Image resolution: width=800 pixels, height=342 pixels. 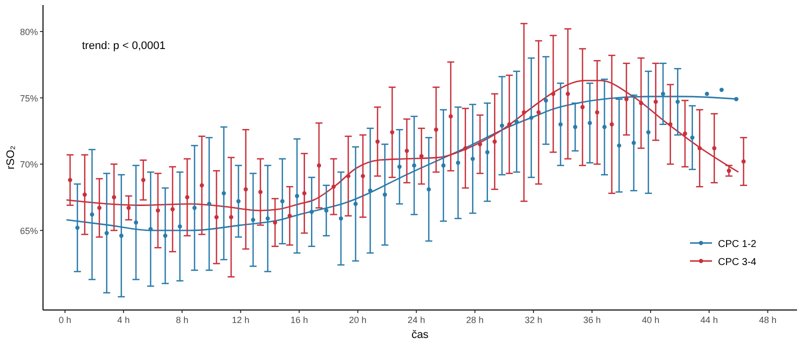 What do you see at coordinates (29, 32) in the screenshot?
I see `y-tick-label: 80%` at bounding box center [29, 32].